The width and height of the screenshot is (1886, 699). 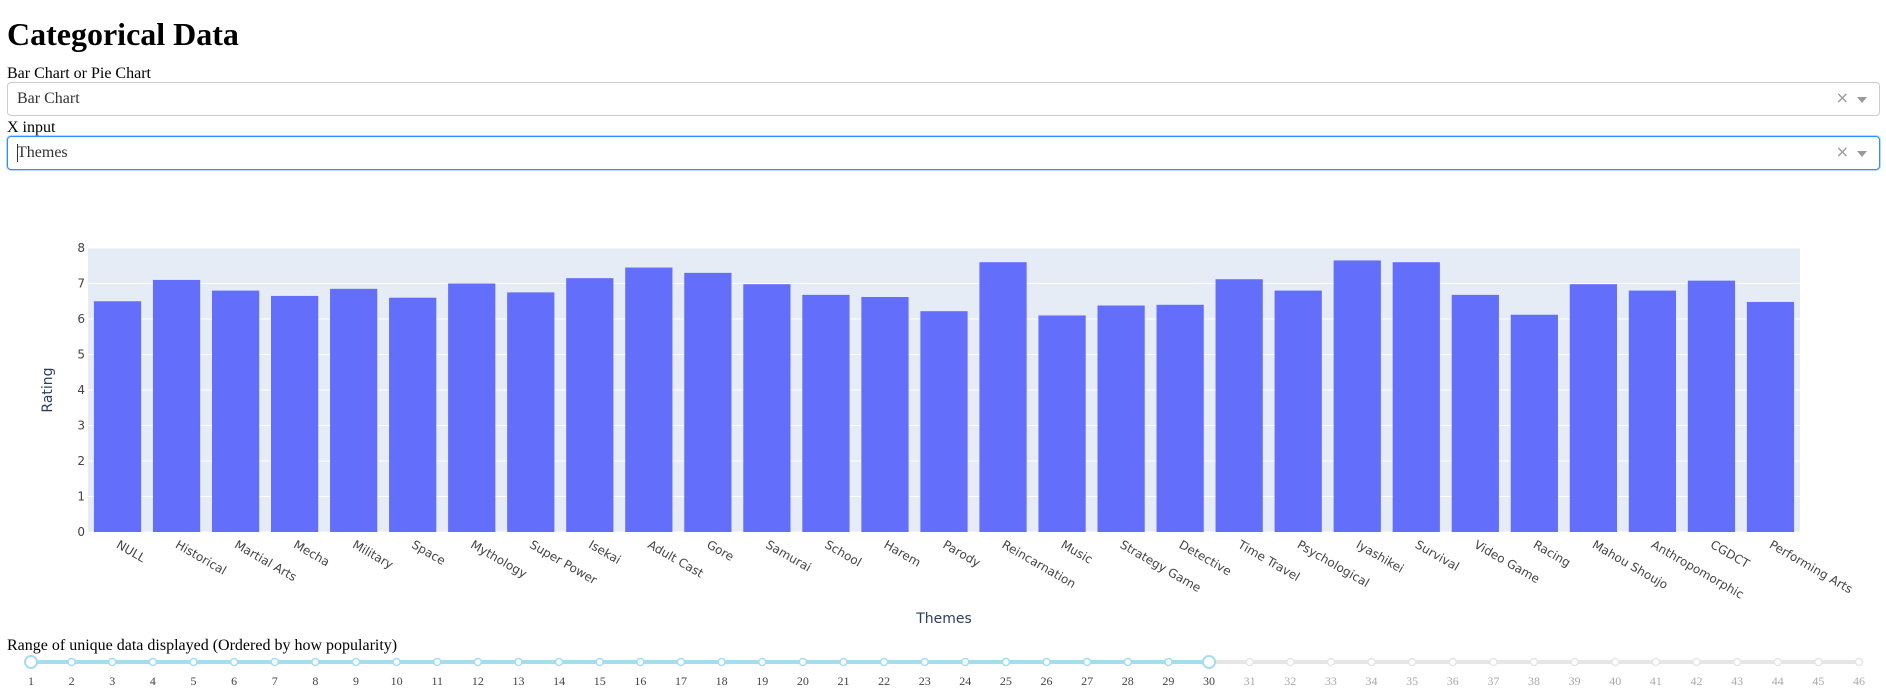 I want to click on x-tick-label: Adult Cast, so click(x=675, y=558).